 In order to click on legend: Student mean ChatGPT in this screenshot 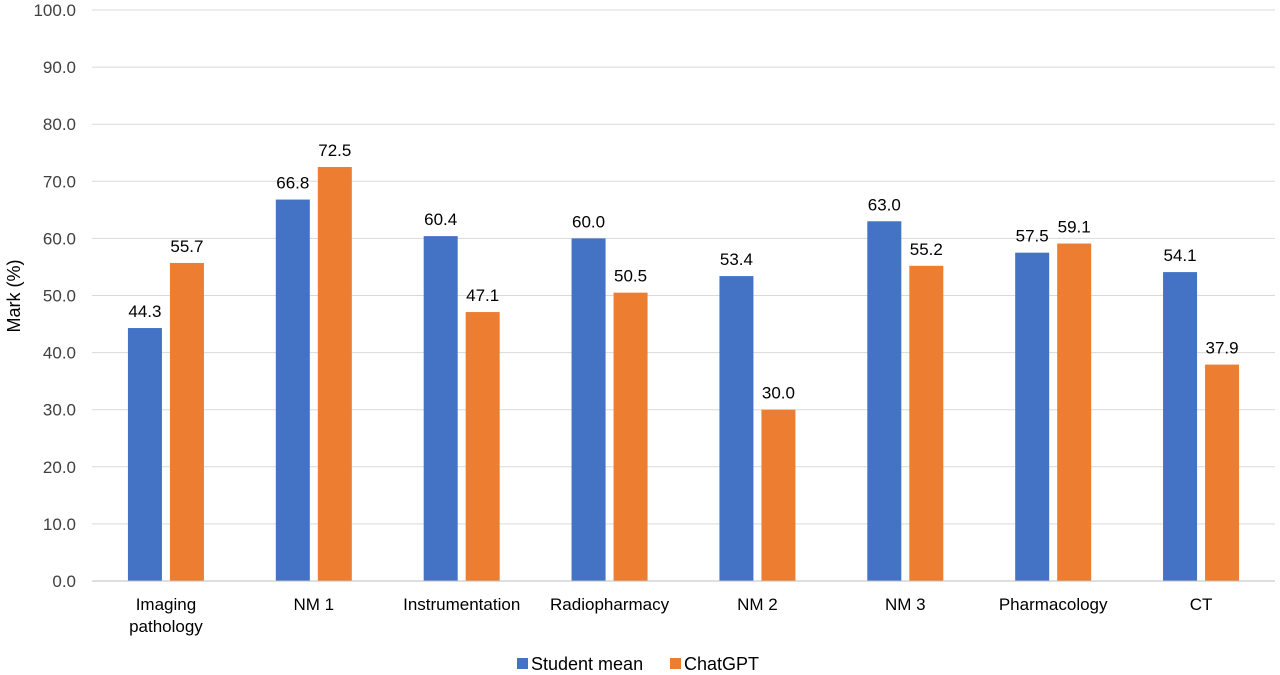, I will do `click(638, 664)`.